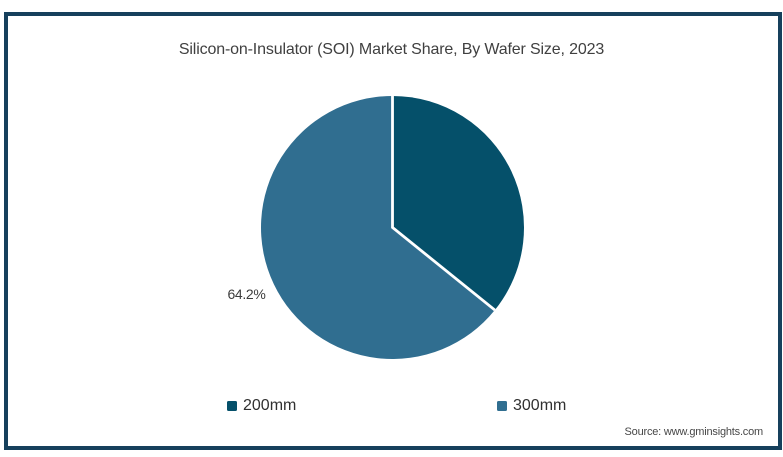  What do you see at coordinates (246, 293) in the screenshot?
I see `slice-label-300mm: 64.2%` at bounding box center [246, 293].